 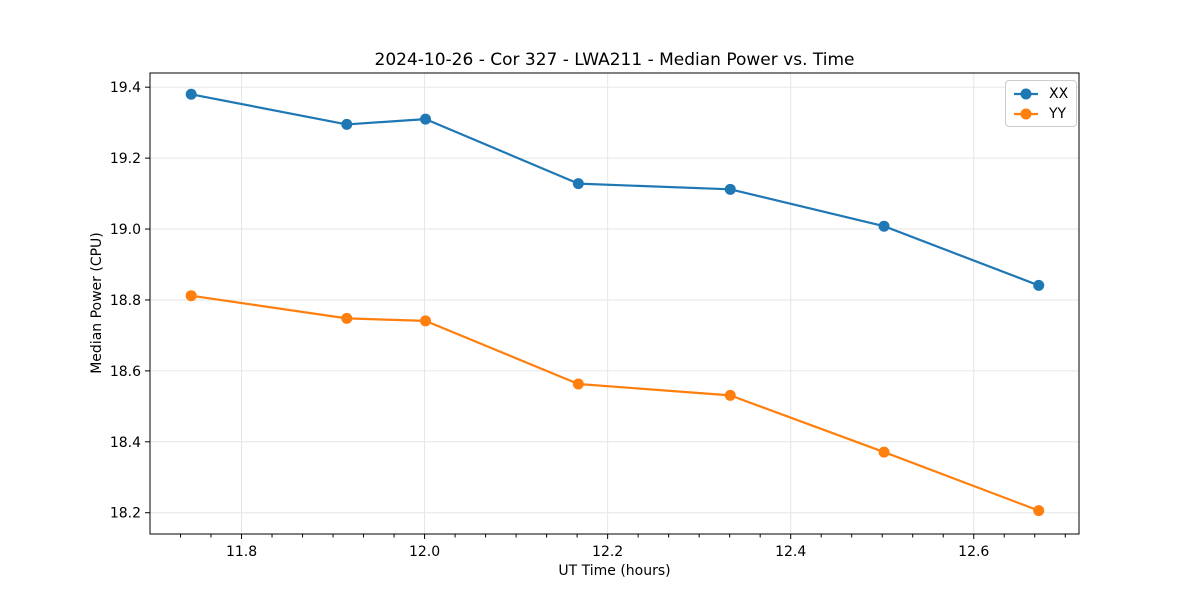 I want to click on y-tick-label: 19.2, so click(x=125, y=159).